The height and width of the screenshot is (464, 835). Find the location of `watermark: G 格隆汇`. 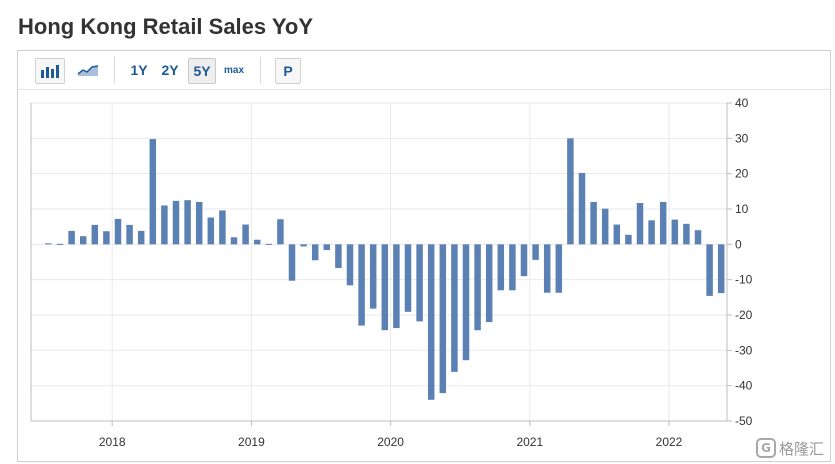

watermark: G 格隆汇 is located at coordinates (794, 448).